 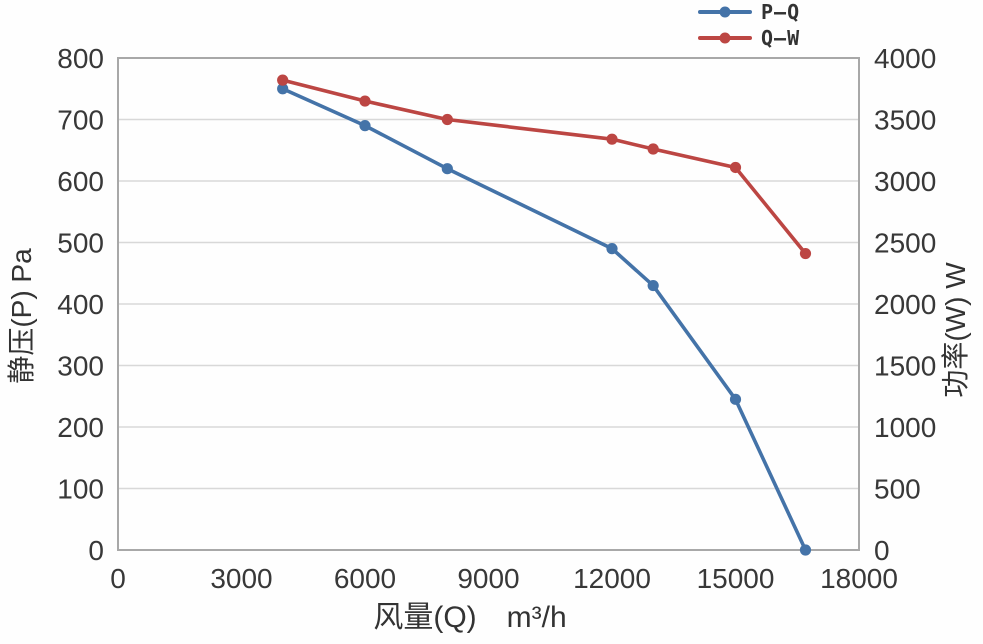 What do you see at coordinates (955, 330) in the screenshot?
I see `right-axis-title: 功率(W) W` at bounding box center [955, 330].